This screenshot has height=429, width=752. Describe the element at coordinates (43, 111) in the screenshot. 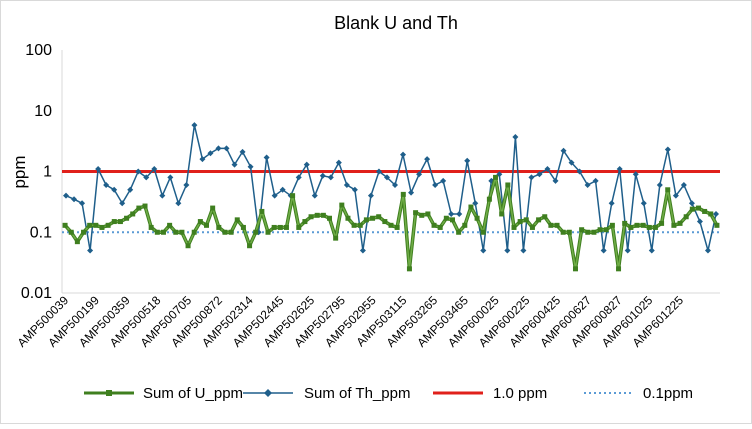

I see `y-tick-label: 10` at that location.